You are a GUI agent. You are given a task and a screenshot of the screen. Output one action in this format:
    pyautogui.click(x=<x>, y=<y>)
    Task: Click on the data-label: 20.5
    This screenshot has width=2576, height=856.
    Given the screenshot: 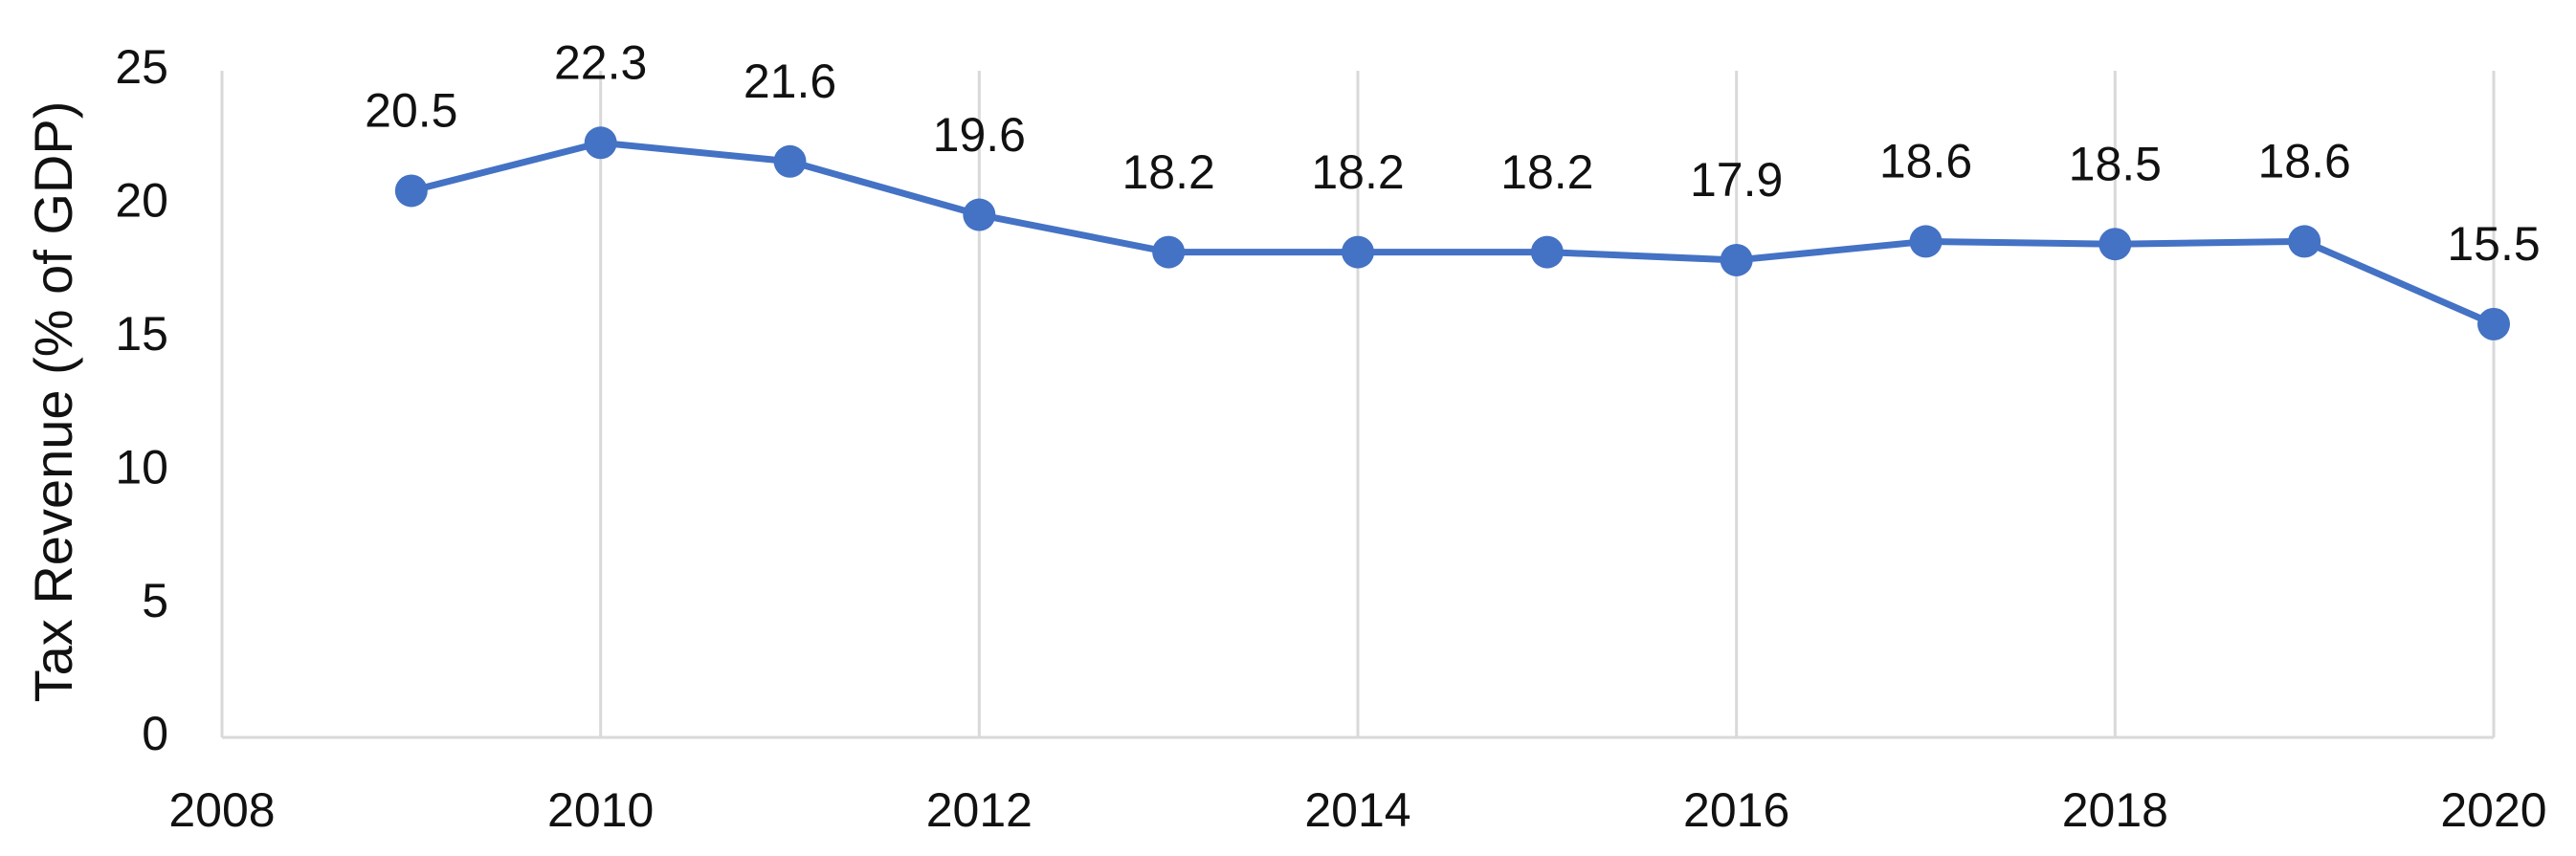 What is the action you would take?
    pyautogui.click(x=411, y=111)
    